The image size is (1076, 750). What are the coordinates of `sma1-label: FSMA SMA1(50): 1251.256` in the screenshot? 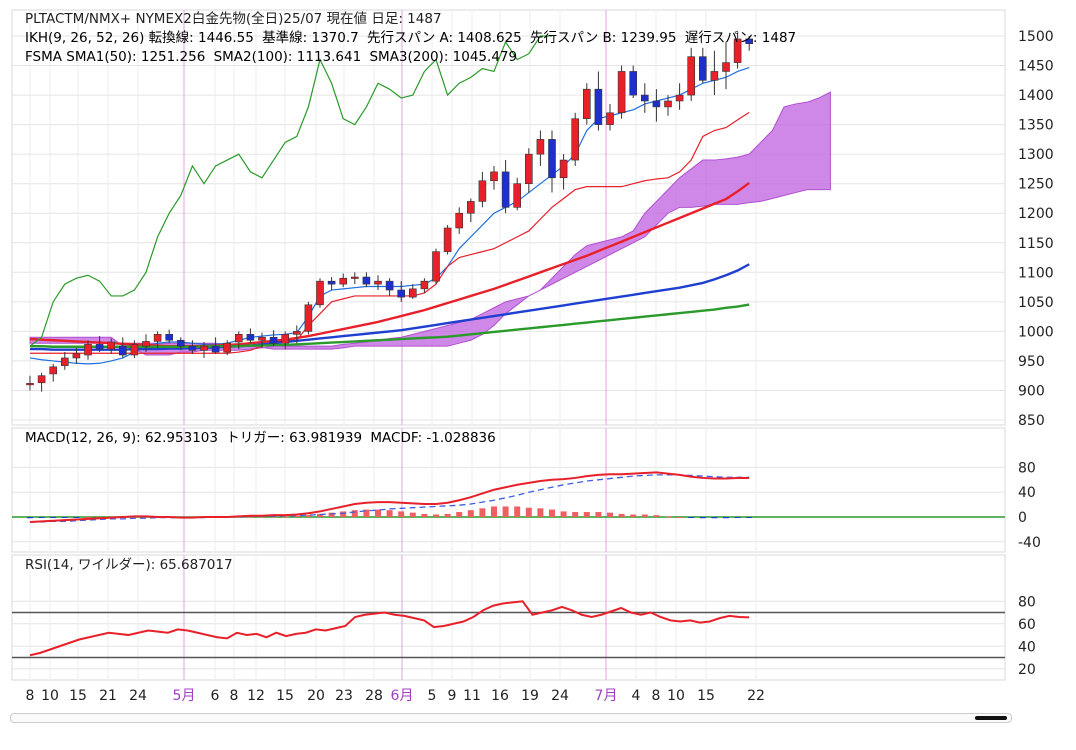 It's located at (115, 57).